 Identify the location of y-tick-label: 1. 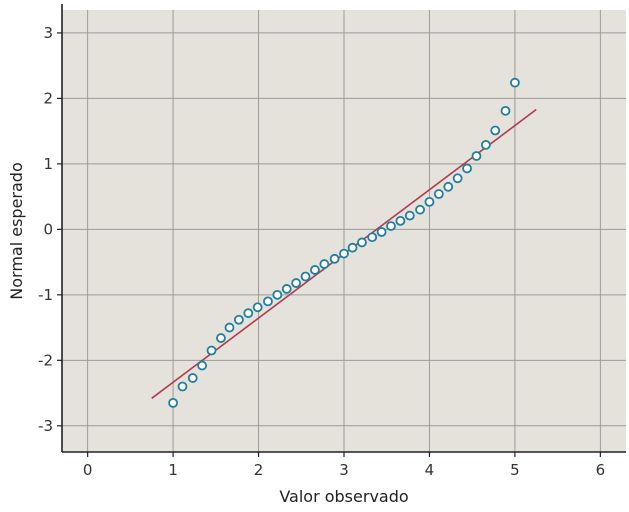
(48, 164).